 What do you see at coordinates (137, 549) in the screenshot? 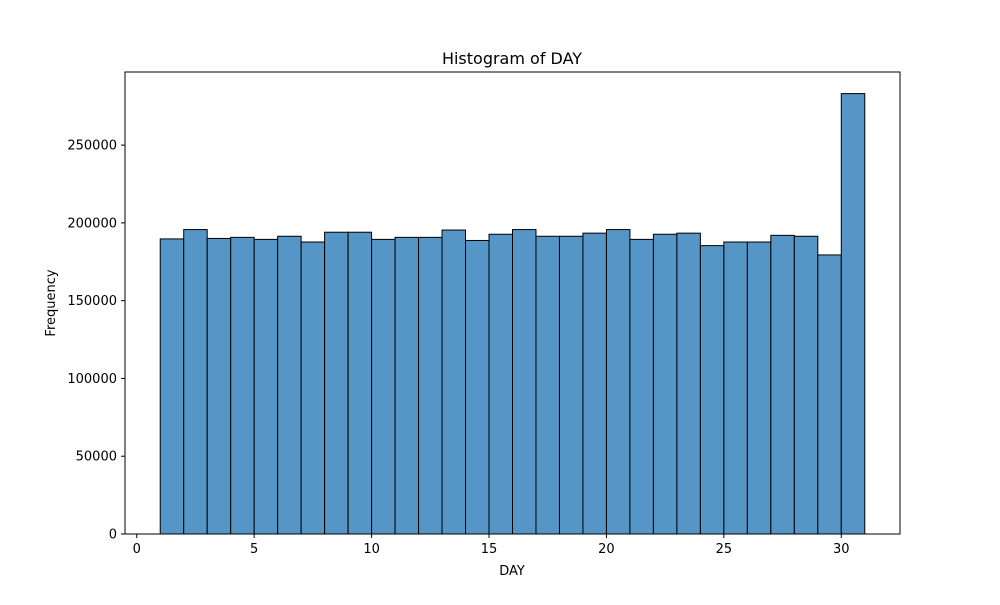
I see `x-tick-label: 0` at bounding box center [137, 549].